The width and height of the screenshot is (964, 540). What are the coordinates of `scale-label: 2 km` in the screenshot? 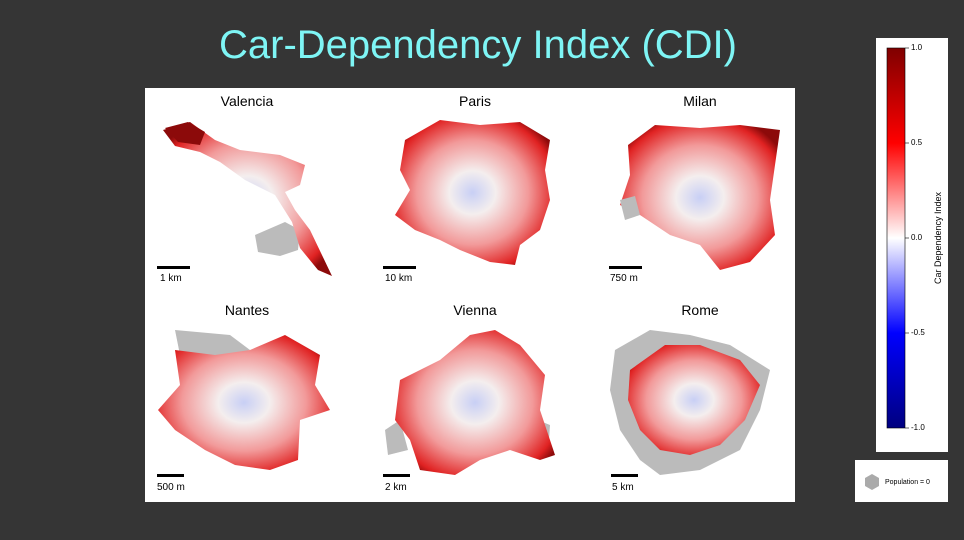 It's located at (396, 487).